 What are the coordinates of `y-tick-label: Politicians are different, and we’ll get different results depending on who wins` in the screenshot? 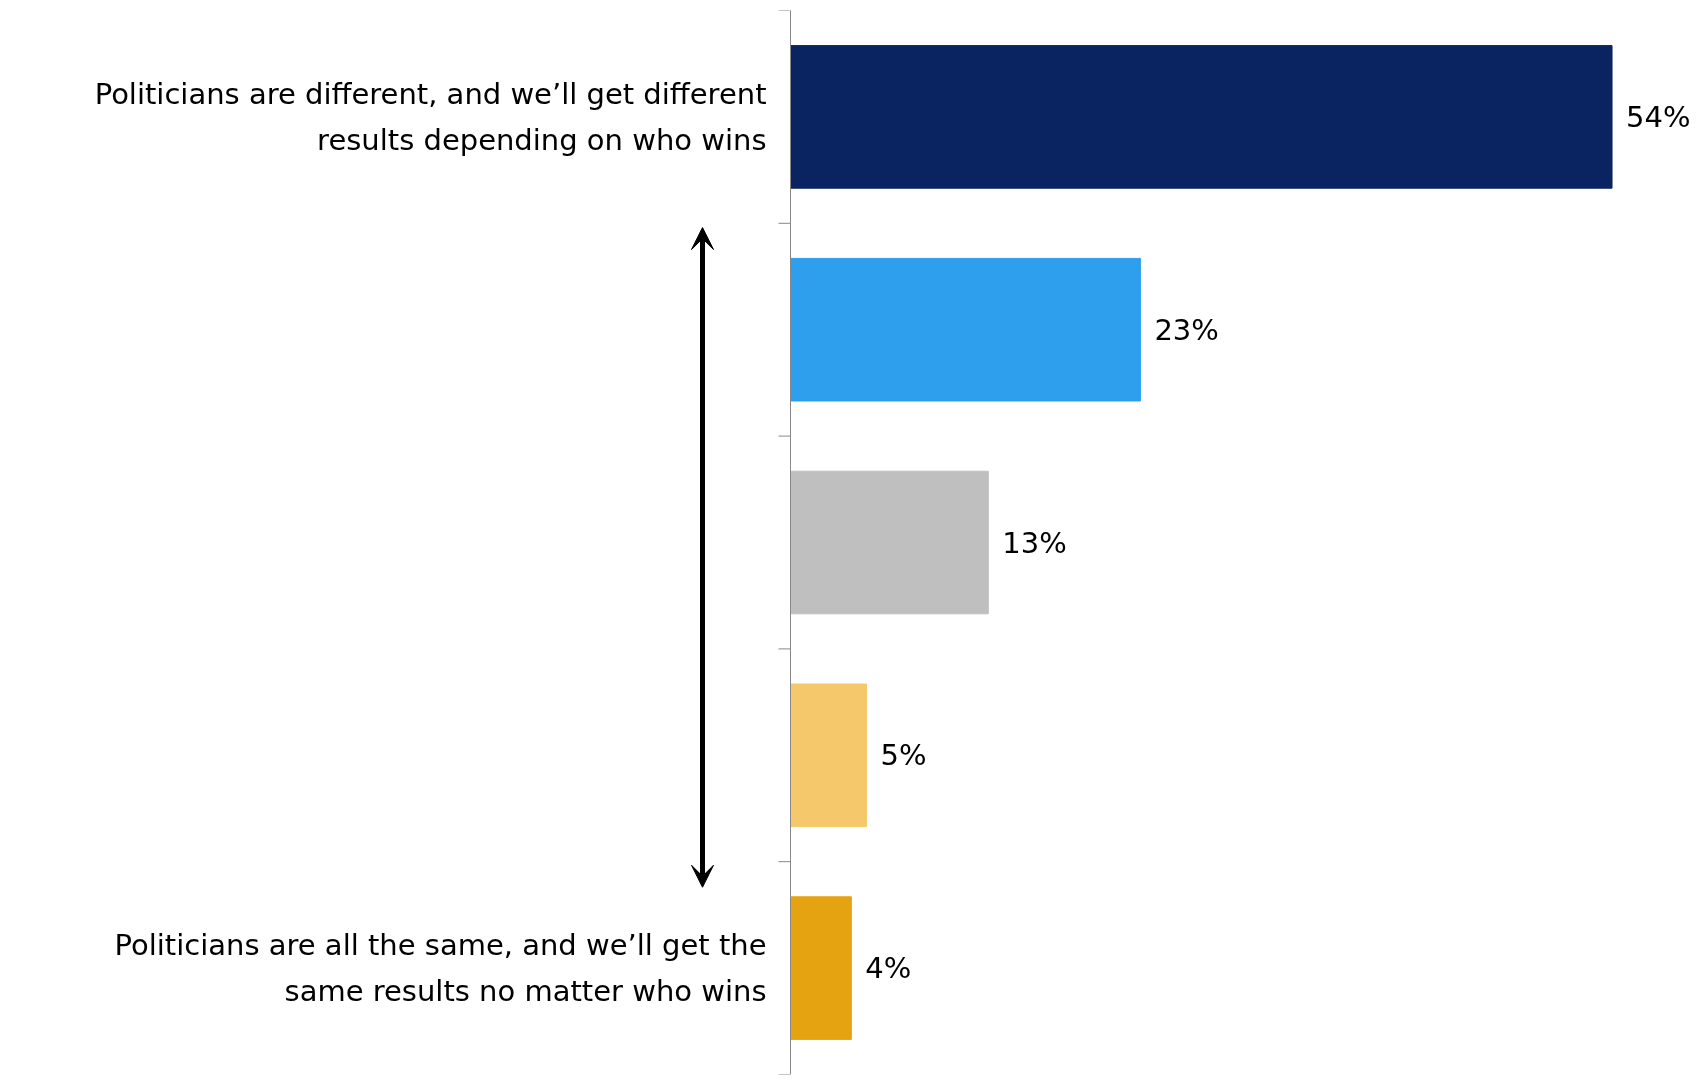 It's located at (430, 116).